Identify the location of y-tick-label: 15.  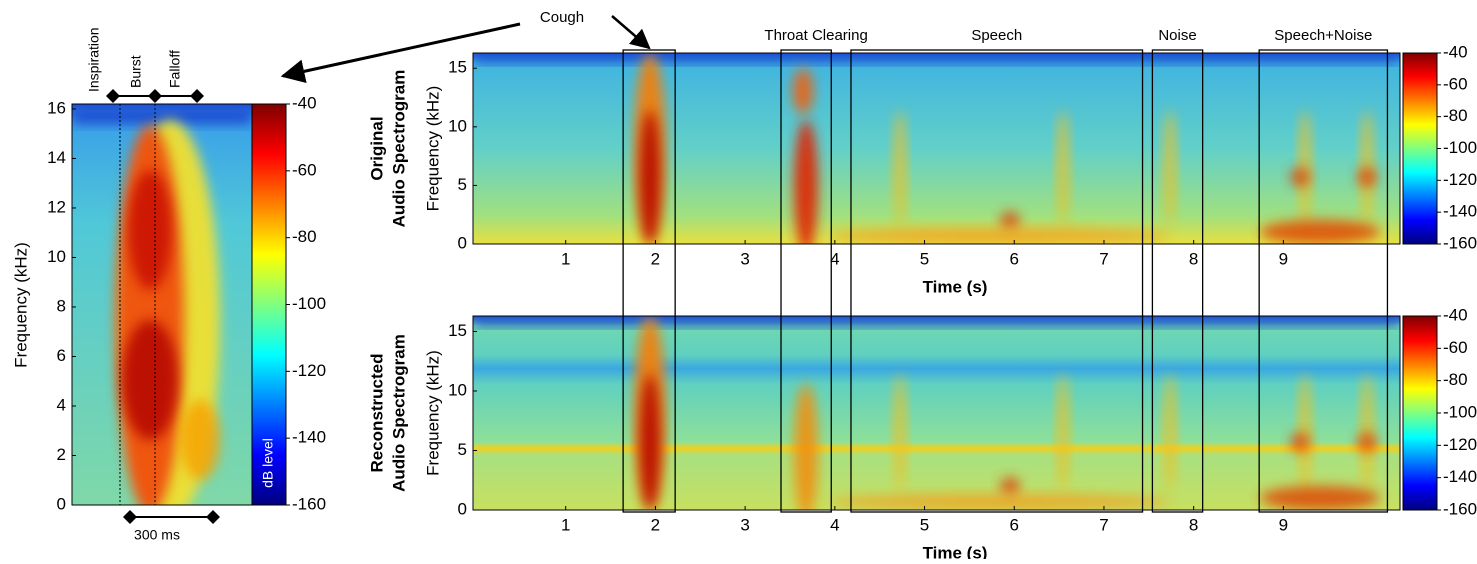
(457, 67).